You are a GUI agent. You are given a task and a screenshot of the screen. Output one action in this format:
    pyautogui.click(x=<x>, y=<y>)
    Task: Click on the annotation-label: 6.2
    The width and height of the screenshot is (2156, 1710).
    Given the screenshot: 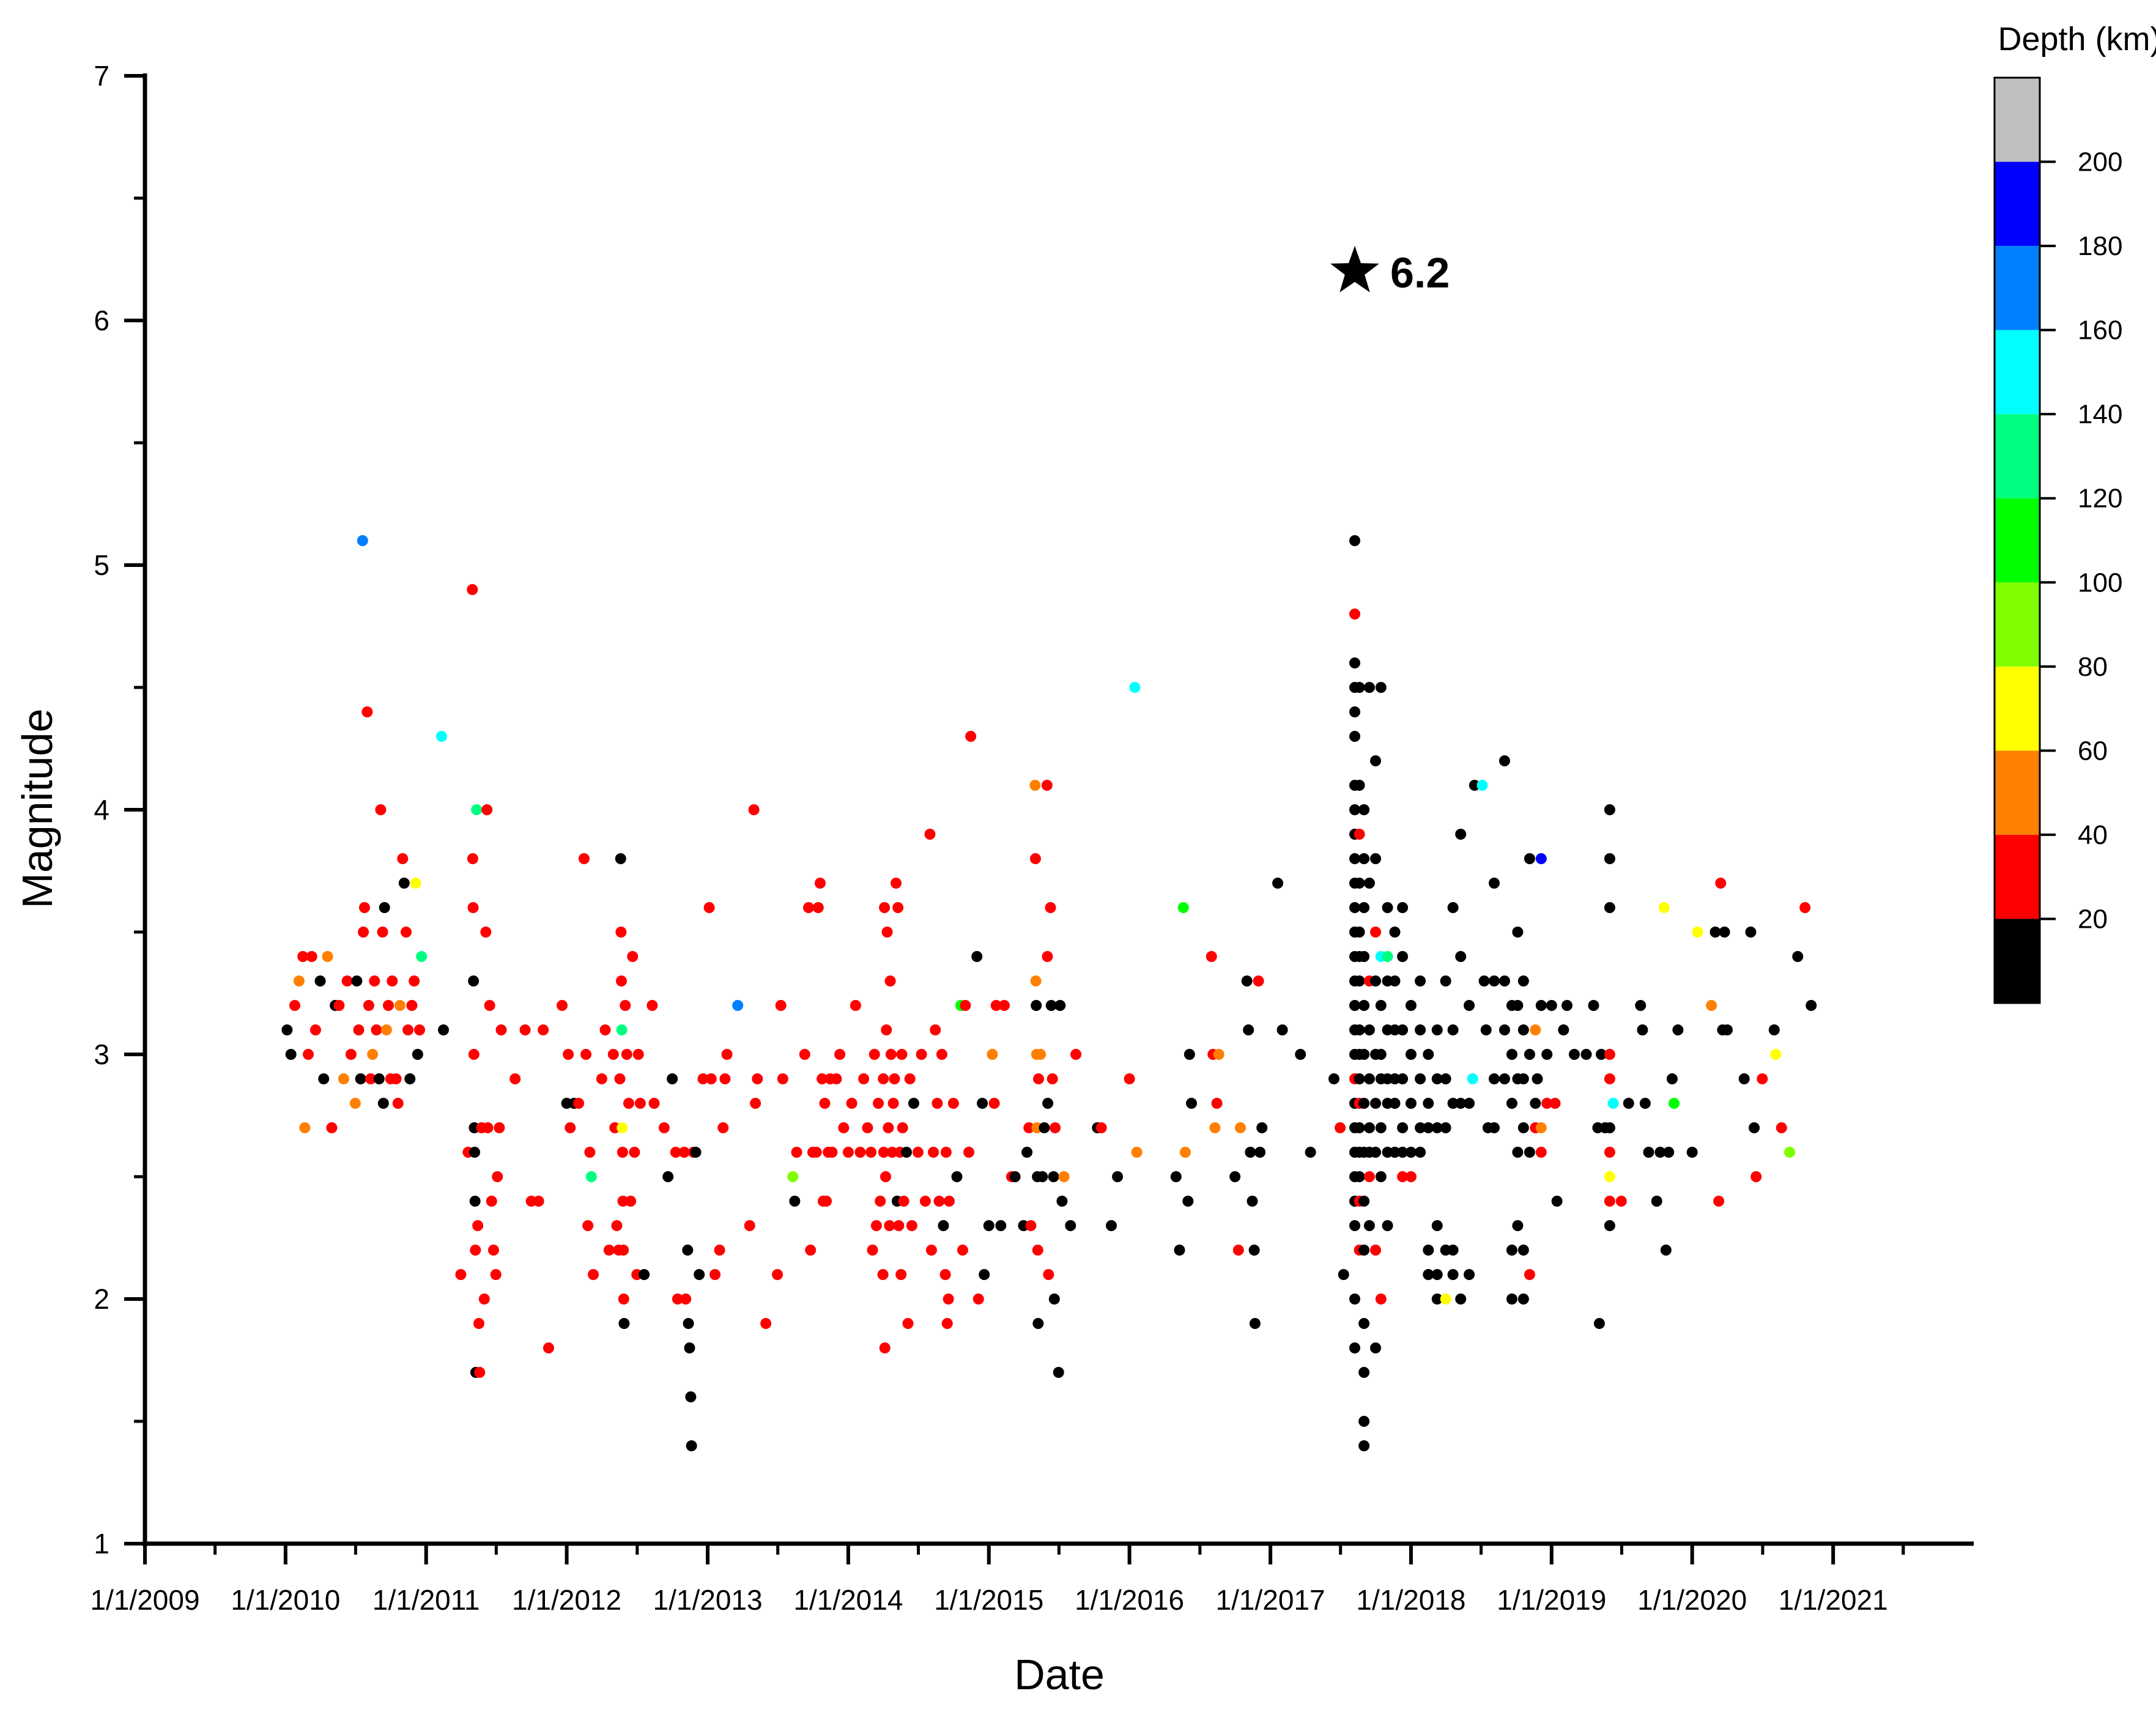 What is the action you would take?
    pyautogui.click(x=1420, y=273)
    